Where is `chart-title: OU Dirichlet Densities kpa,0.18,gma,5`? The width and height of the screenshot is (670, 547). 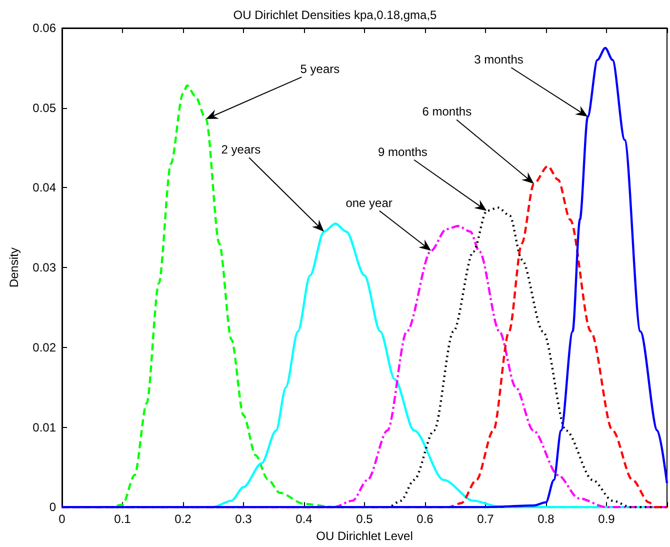 chart-title: OU Dirichlet Densities kpa,0.18,gma,5 is located at coordinates (335, 15).